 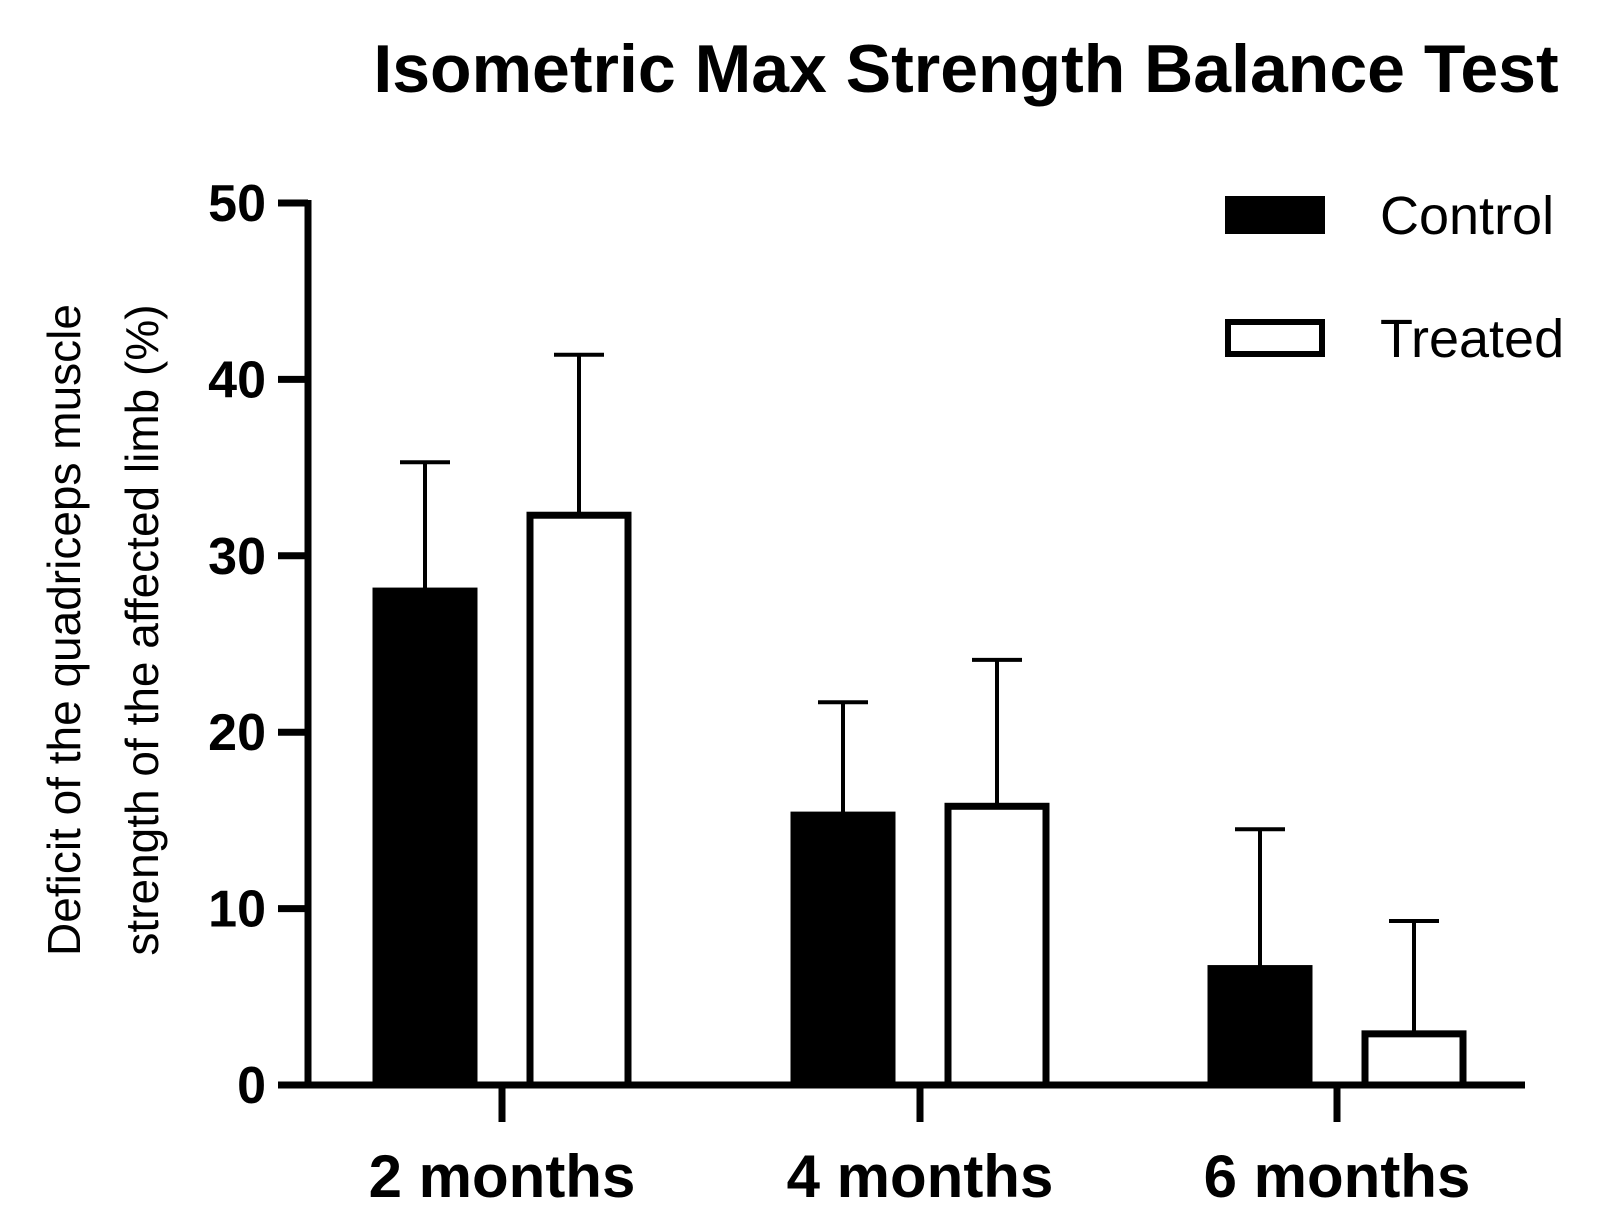 What do you see at coordinates (1472, 339) in the screenshot?
I see `legend-label-treated: Treated` at bounding box center [1472, 339].